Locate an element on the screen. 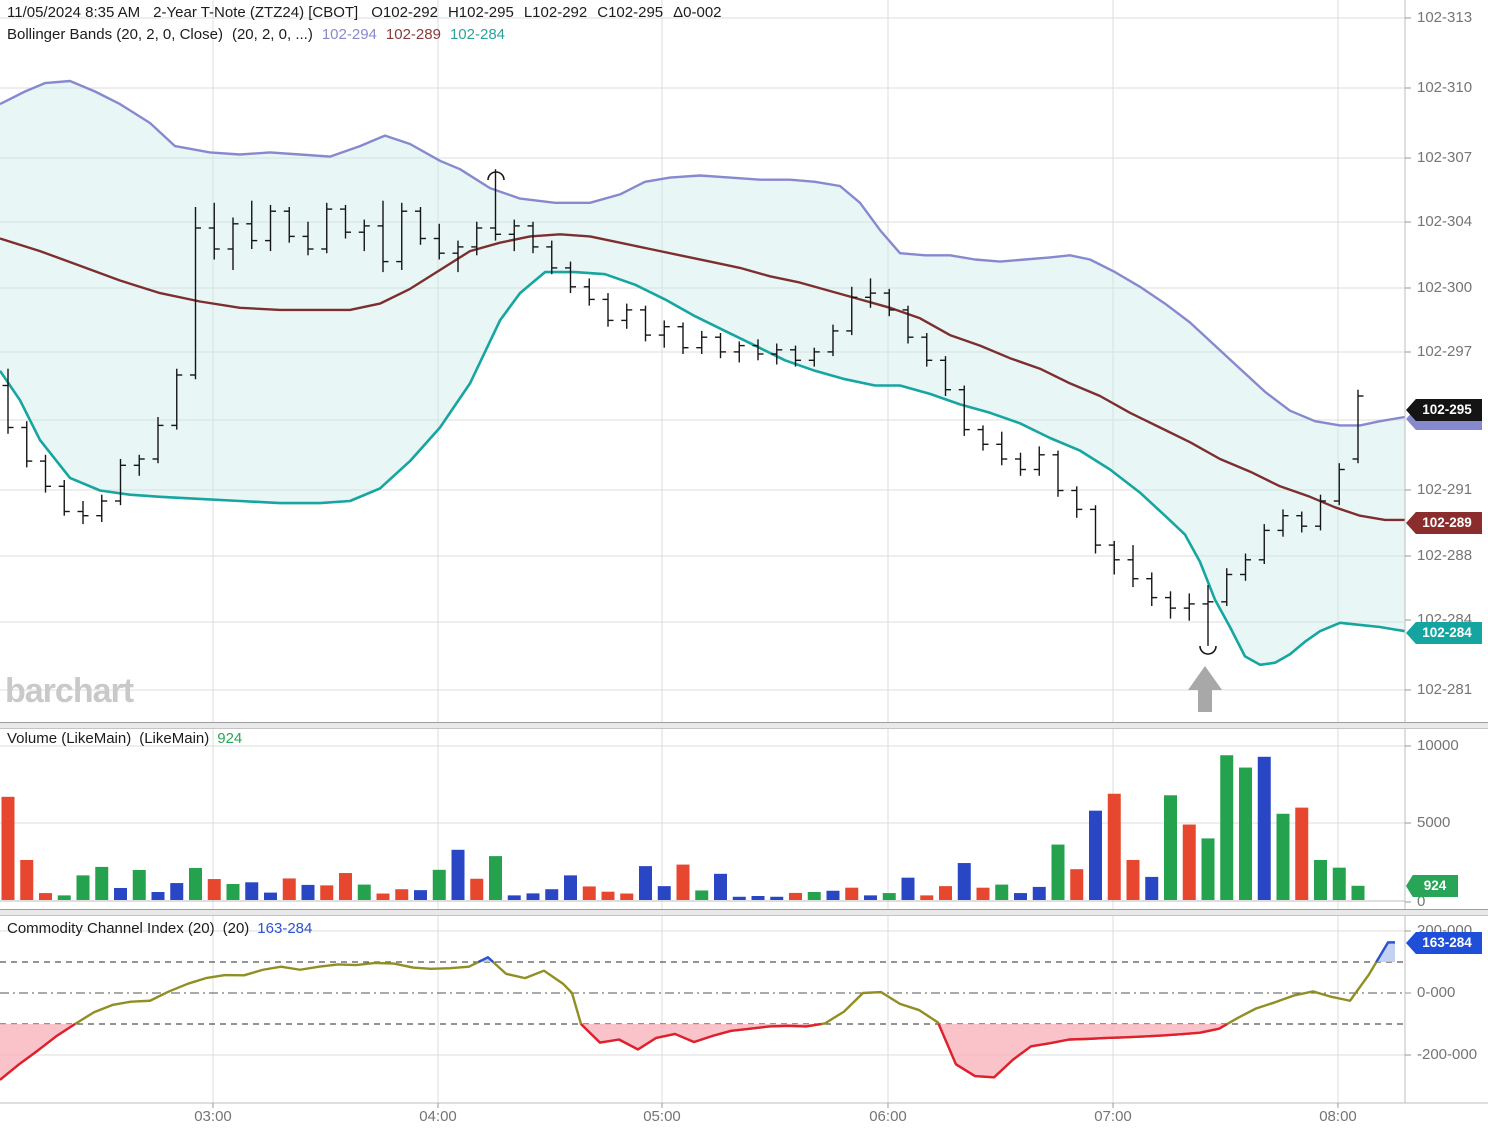 The height and width of the screenshot is (1131, 1488). time-axis-label: 08:00 is located at coordinates (1338, 1116).